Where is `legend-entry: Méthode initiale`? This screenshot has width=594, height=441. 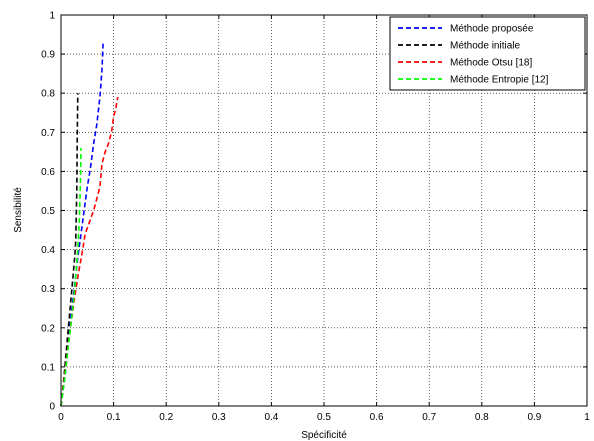 legend-entry: Méthode initiale is located at coordinates (485, 46).